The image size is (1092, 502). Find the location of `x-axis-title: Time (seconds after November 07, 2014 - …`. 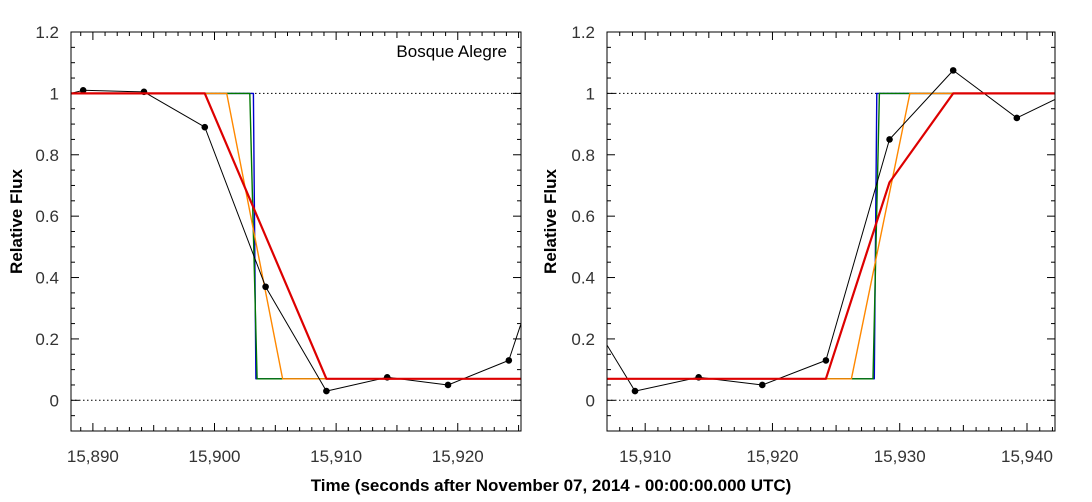

x-axis-title: Time (seconds after November 07, 2014 - … is located at coordinates (551, 485).